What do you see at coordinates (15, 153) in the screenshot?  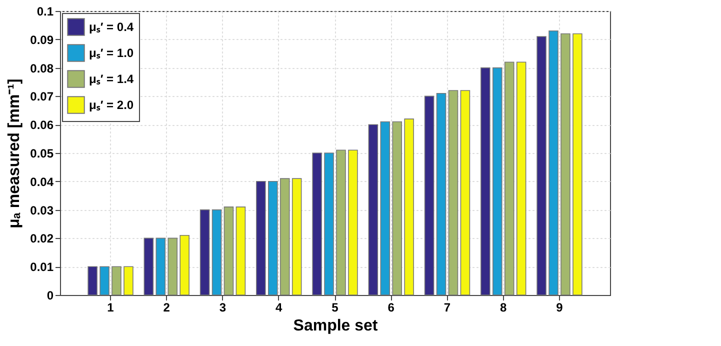 I see `y-axis-title: μₐ measured [mm⁻¹]` at bounding box center [15, 153].